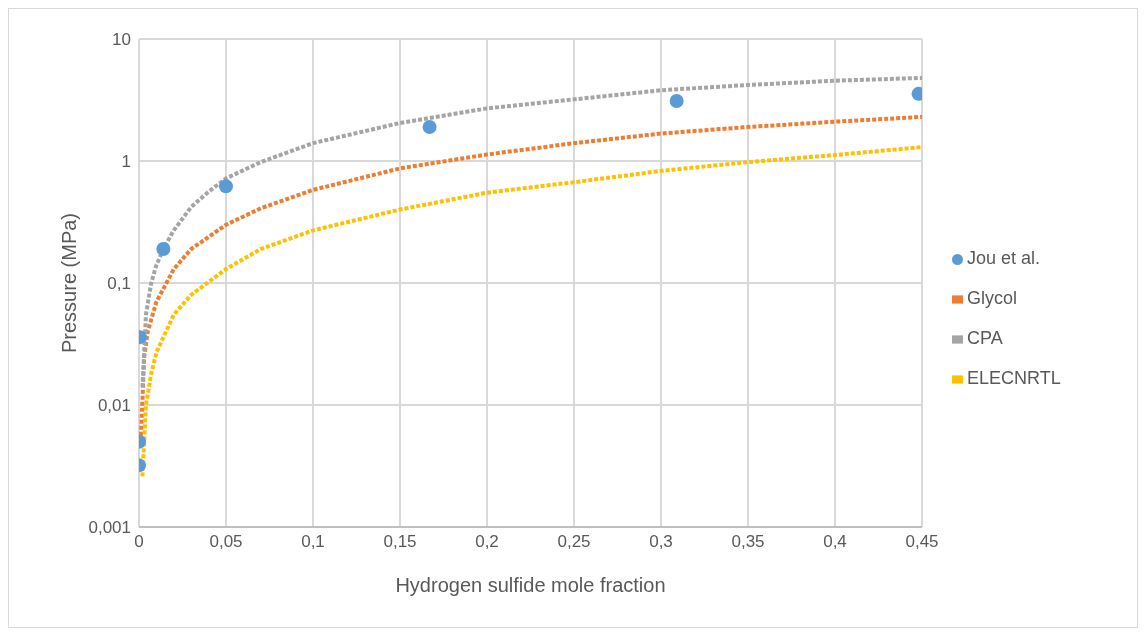  Describe the element at coordinates (1014, 378) in the screenshot. I see `legend-label: ELECNRTL` at that location.